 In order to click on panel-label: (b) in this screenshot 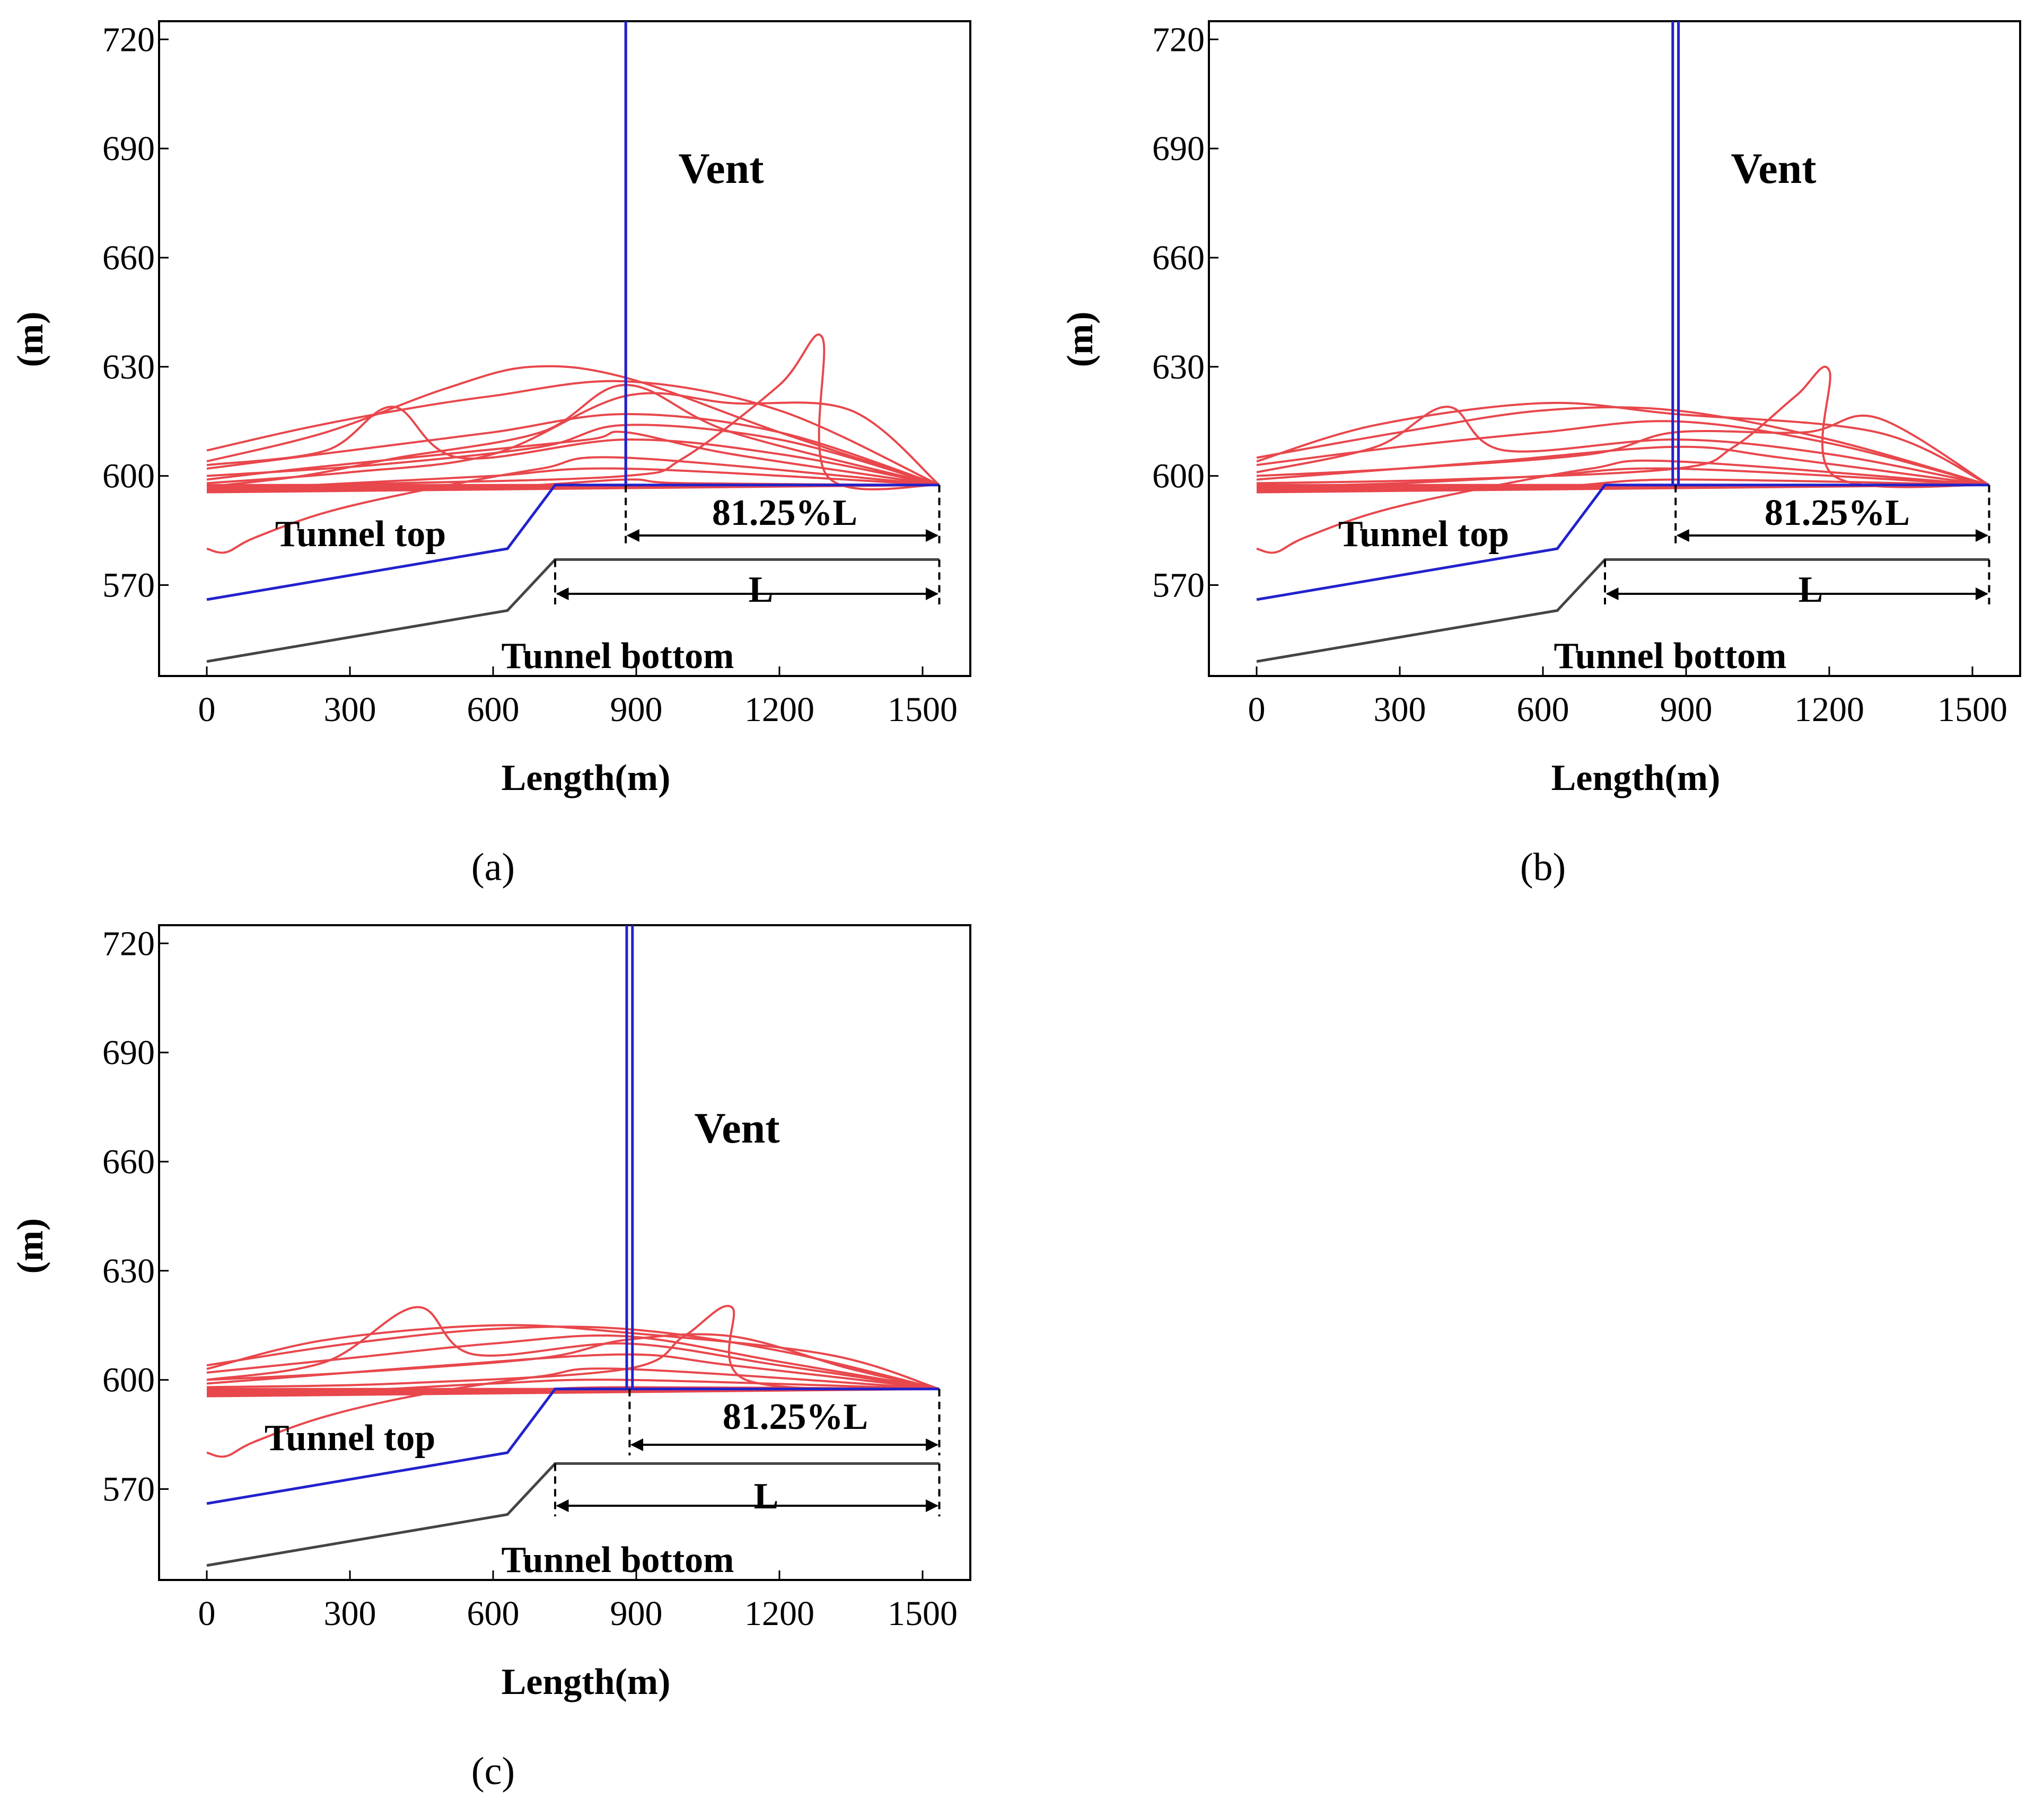, I will do `click(1543, 867)`.